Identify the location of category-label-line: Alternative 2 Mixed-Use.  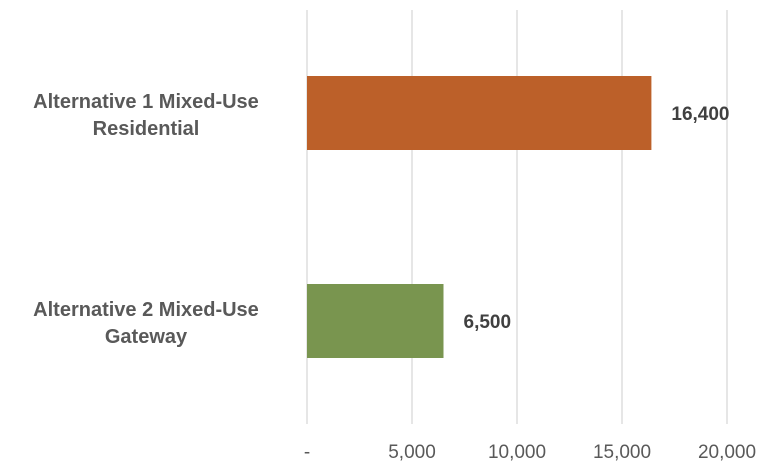
(146, 310).